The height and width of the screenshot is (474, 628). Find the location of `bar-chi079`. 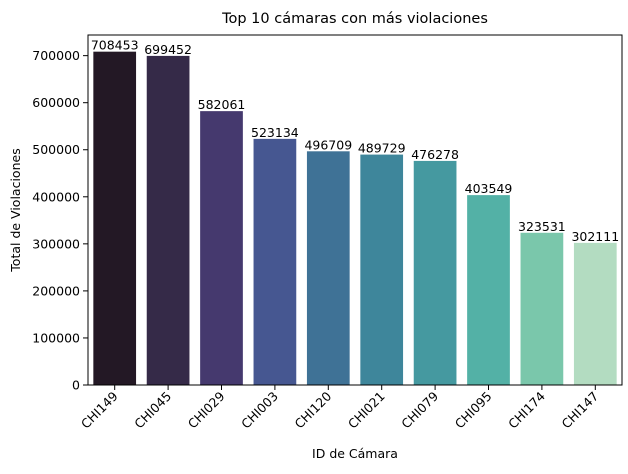

bar-chi079 is located at coordinates (435, 272).